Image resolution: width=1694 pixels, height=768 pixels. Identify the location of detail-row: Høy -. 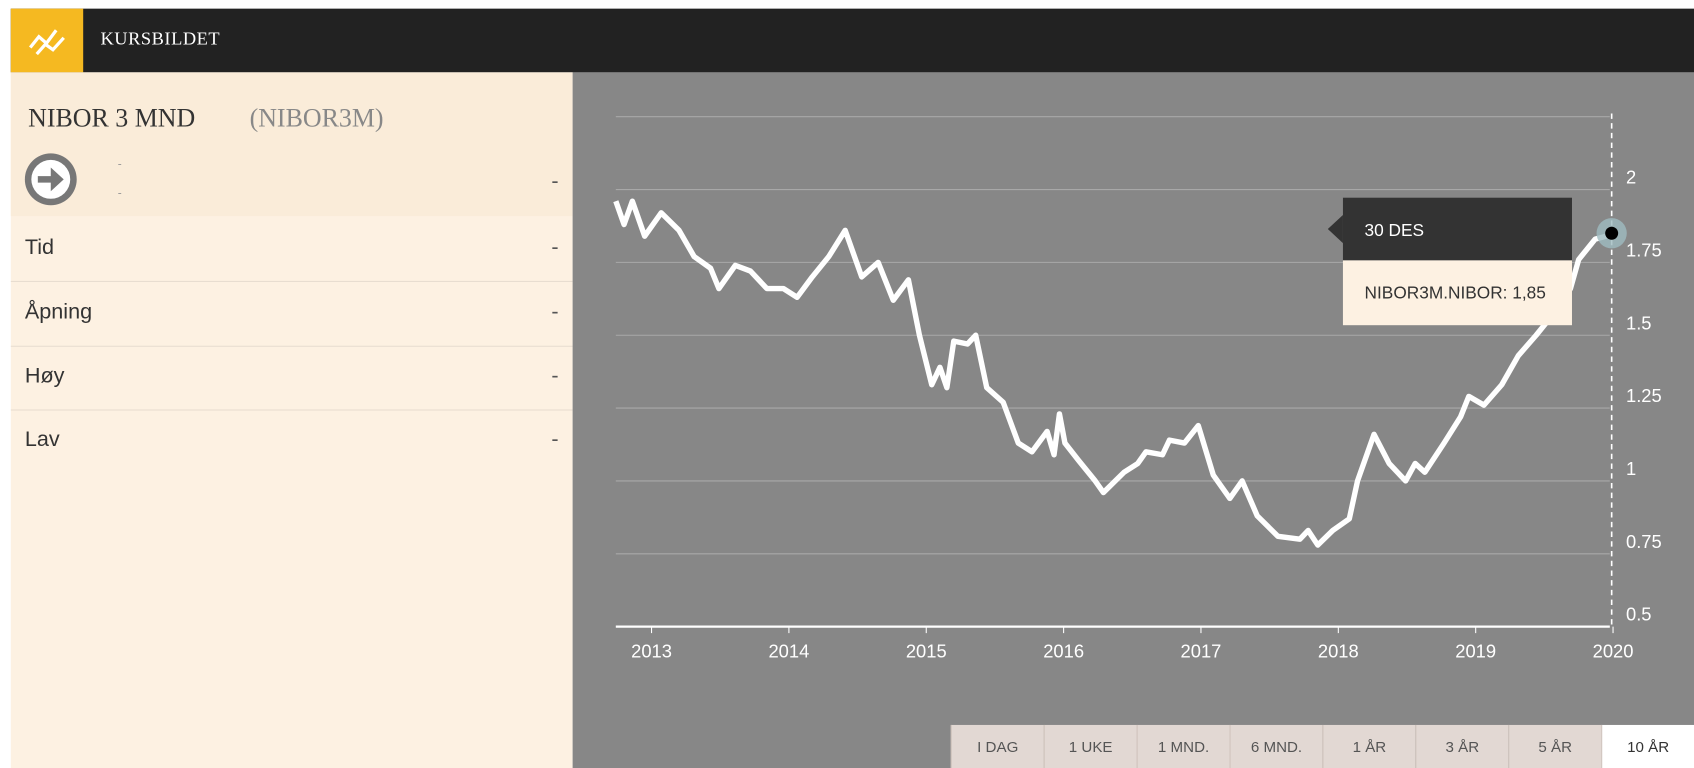
(291, 378).